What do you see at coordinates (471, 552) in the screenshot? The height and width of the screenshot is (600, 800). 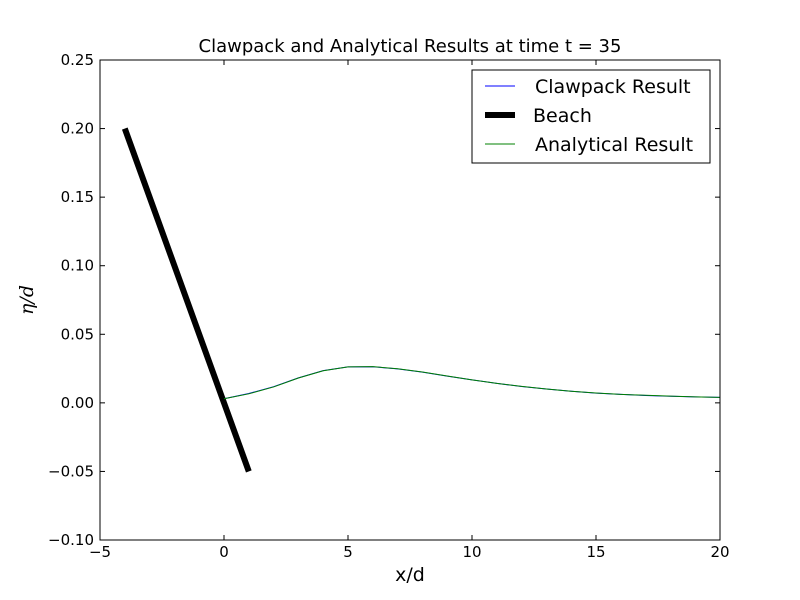 I see `x-tick-label: 10` at bounding box center [471, 552].